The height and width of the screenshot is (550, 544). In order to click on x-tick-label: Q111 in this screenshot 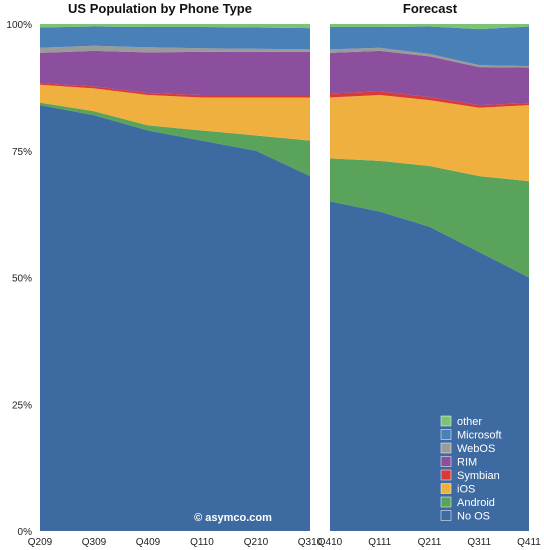, I will do `click(379, 542)`.